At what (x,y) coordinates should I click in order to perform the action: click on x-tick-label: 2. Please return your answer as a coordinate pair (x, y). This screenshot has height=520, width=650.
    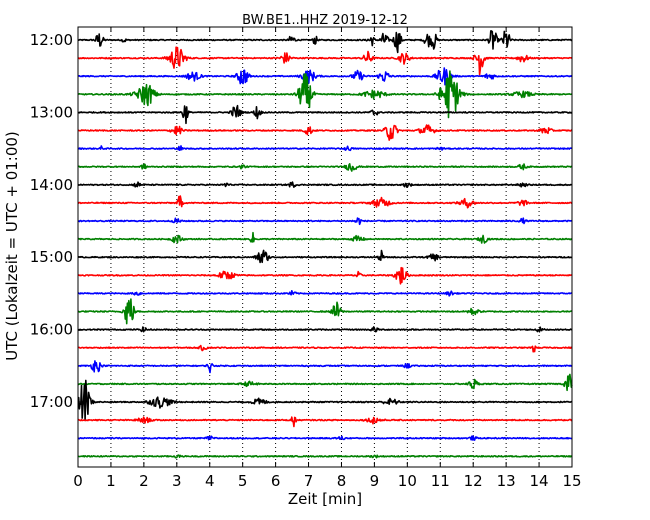
    Looking at the image, I should click on (144, 481).